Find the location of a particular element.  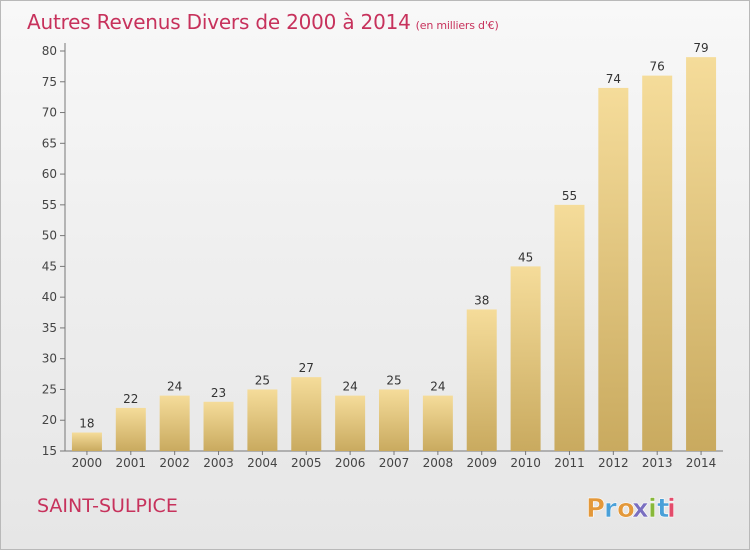

data-label: 18 is located at coordinates (86, 424).